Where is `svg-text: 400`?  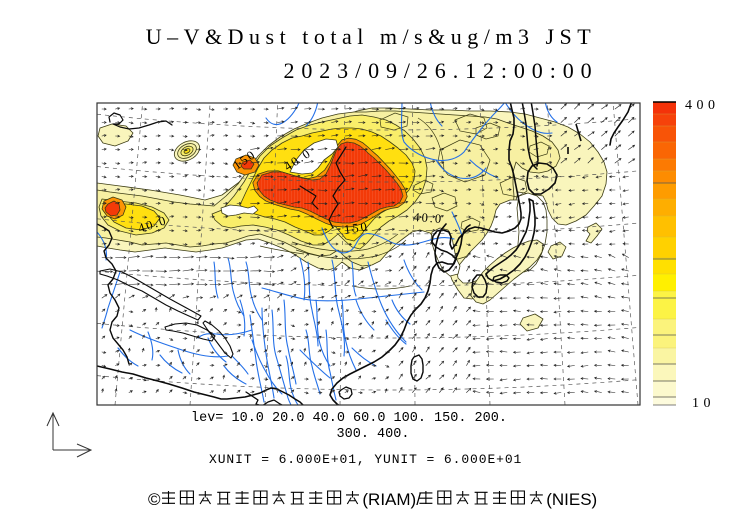 svg-text: 400 is located at coordinates (702, 105).